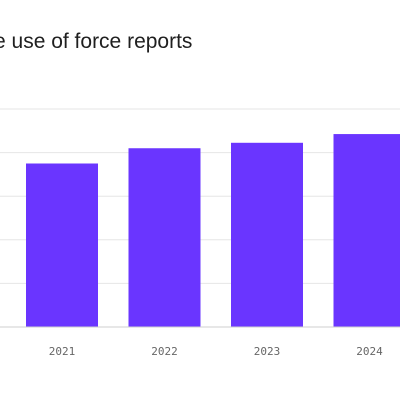 This screenshot has width=400, height=400. What do you see at coordinates (216, 351) in the screenshot?
I see `x-tick-labels: 2021 2022 2023 2024` at bounding box center [216, 351].